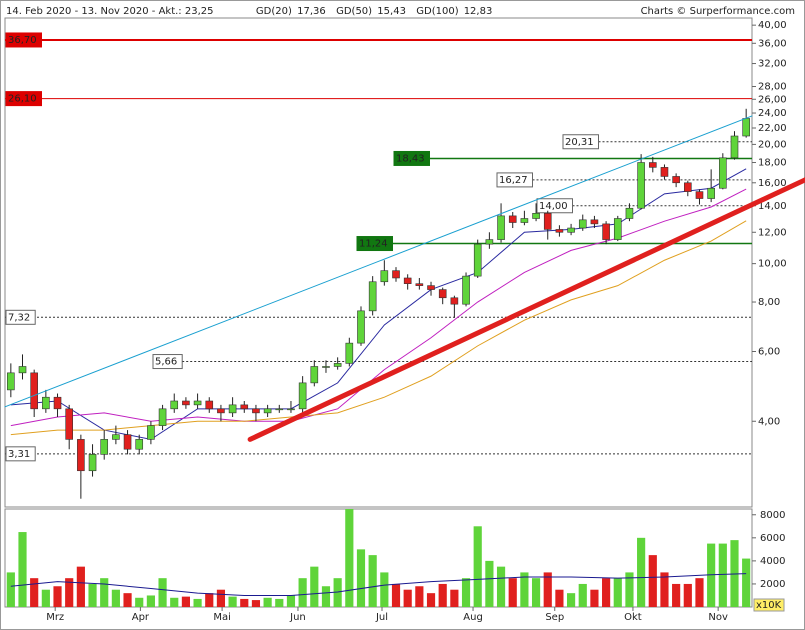 The width and height of the screenshot is (805, 630). I want to click on y-tick-label: 22,00, so click(772, 128).